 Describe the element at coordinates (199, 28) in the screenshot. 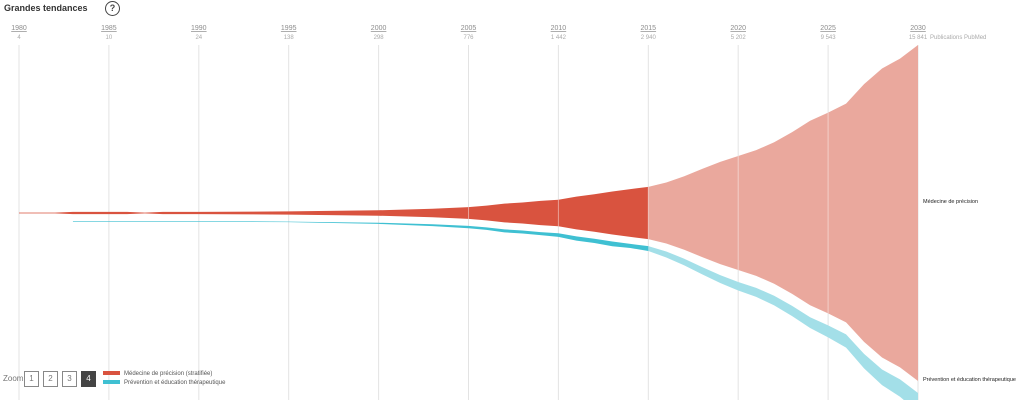

I see `tick-year-1990: 1990` at that location.